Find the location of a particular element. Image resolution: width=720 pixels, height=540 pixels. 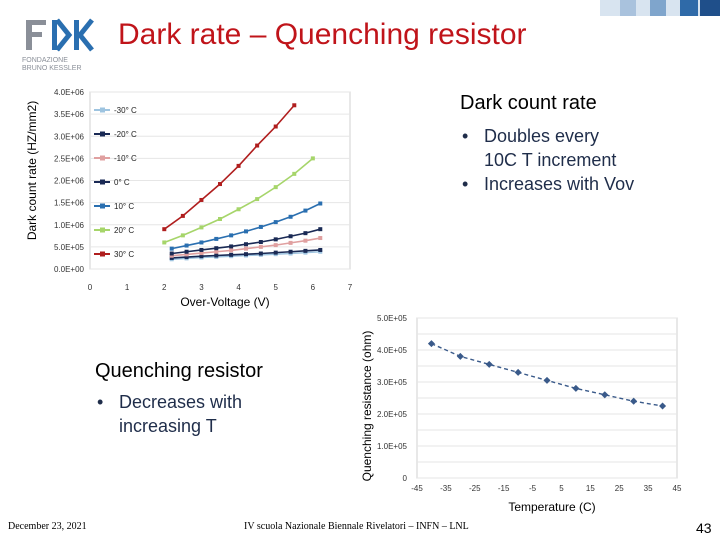

legend-label: -10° C is located at coordinates (125, 158).